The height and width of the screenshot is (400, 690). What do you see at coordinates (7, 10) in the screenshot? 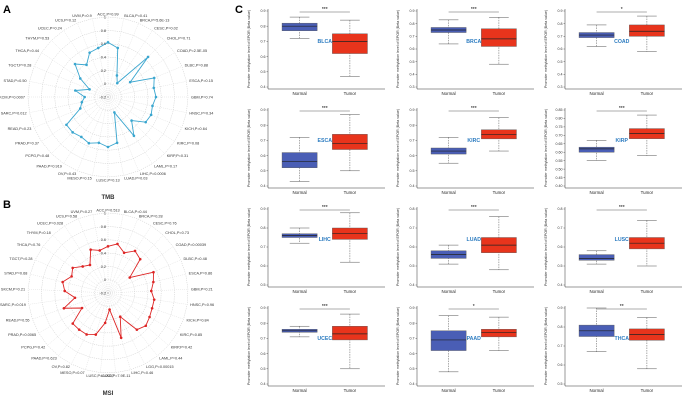
I see `panel-letter-a: A` at bounding box center [7, 10].